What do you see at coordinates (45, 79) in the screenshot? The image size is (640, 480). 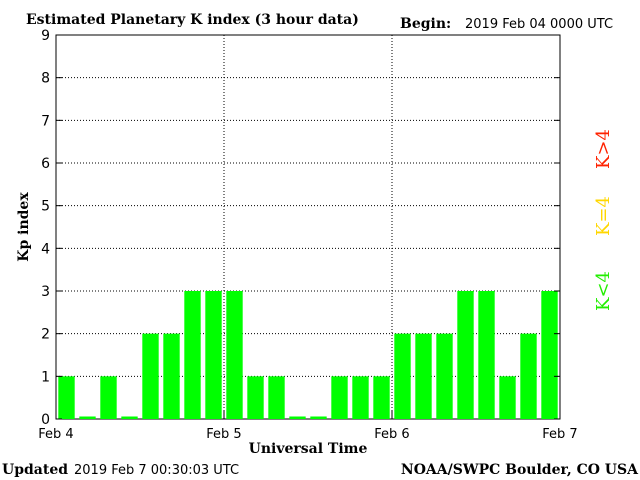 I see `y-tick-label: 8` at bounding box center [45, 79].